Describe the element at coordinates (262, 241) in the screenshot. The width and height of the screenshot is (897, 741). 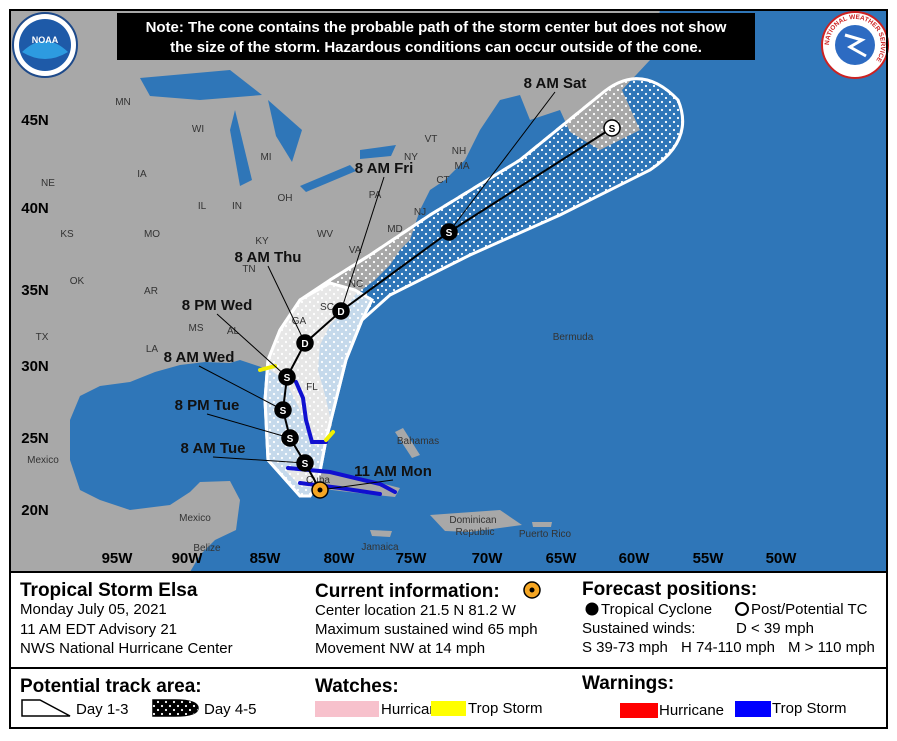
I see `place-label: KY` at that location.